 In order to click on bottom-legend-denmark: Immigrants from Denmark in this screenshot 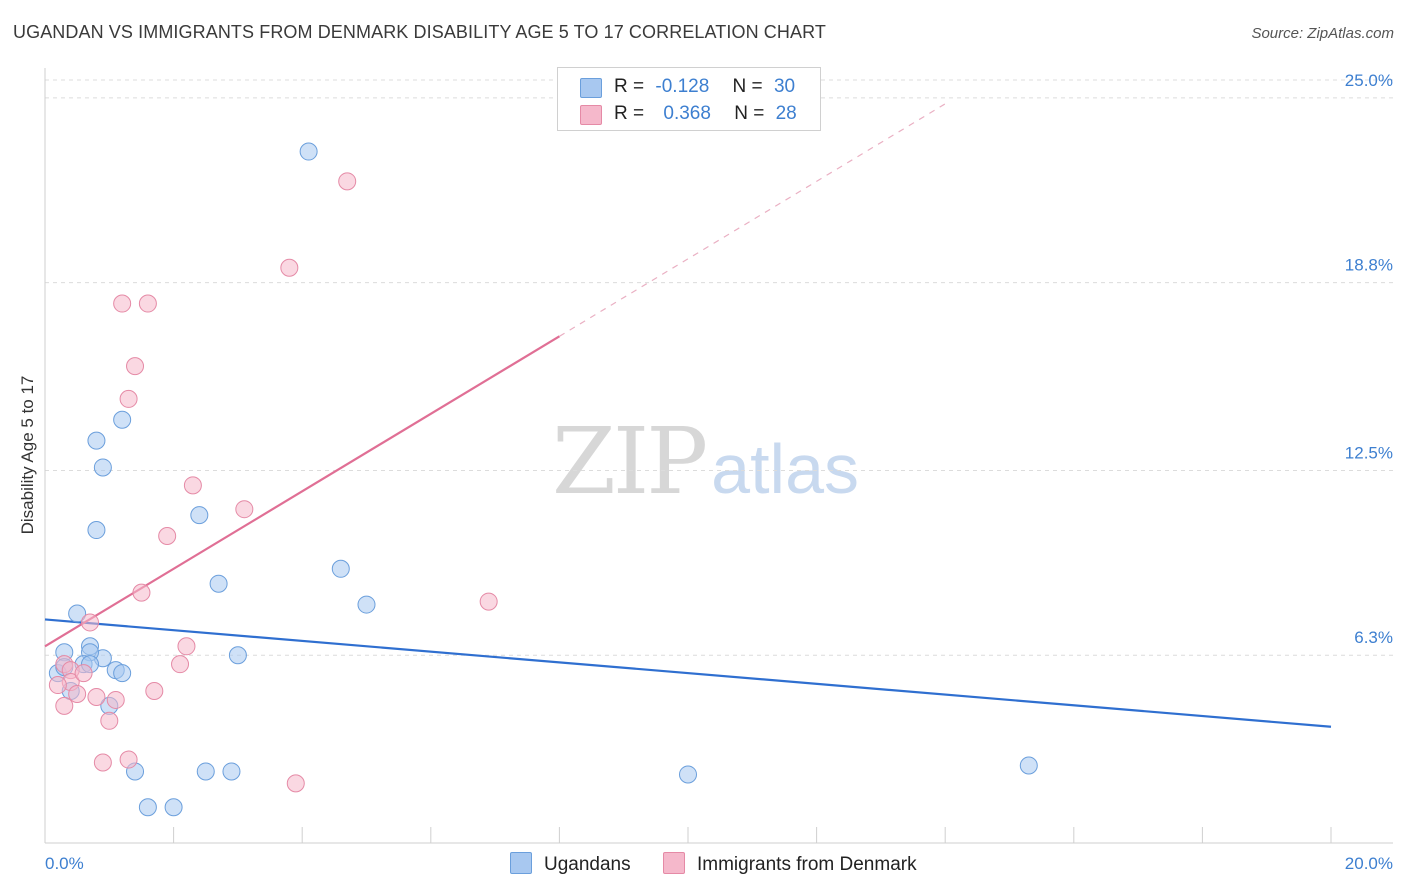, I will do `click(790, 864)`.